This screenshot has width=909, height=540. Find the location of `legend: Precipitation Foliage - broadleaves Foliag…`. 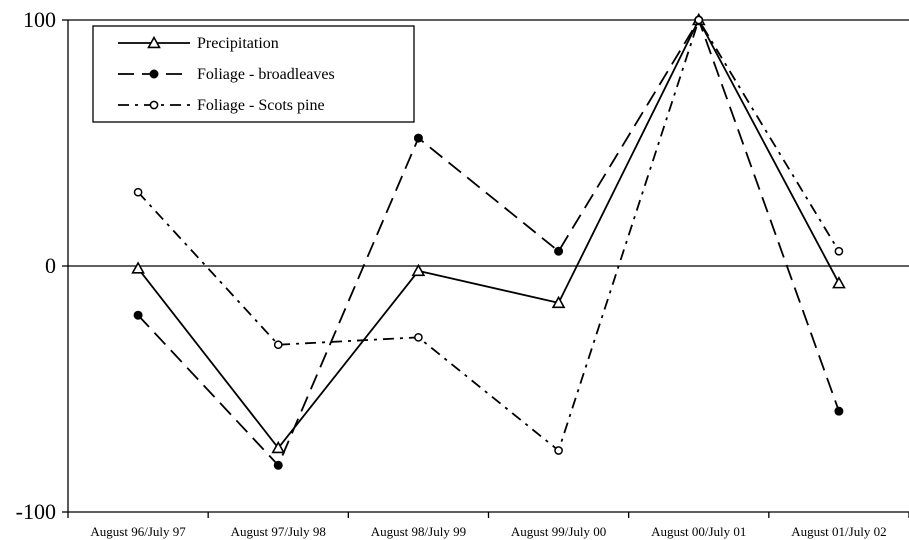

legend: Precipitation Foliage - broadleaves Foliag… is located at coordinates (253, 74).